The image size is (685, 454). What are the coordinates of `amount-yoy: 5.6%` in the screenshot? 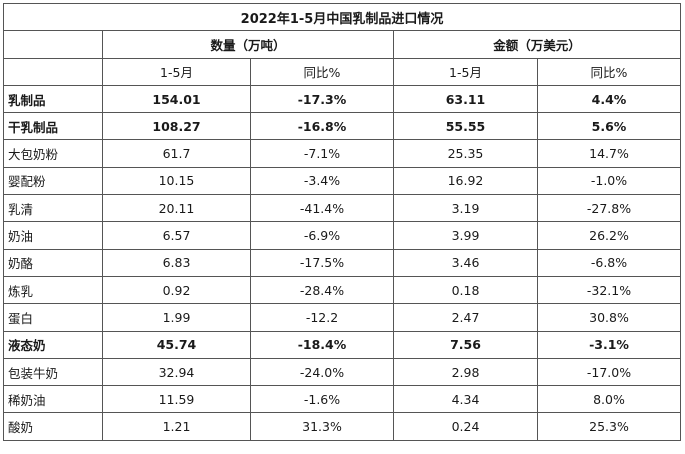 It's located at (609, 126).